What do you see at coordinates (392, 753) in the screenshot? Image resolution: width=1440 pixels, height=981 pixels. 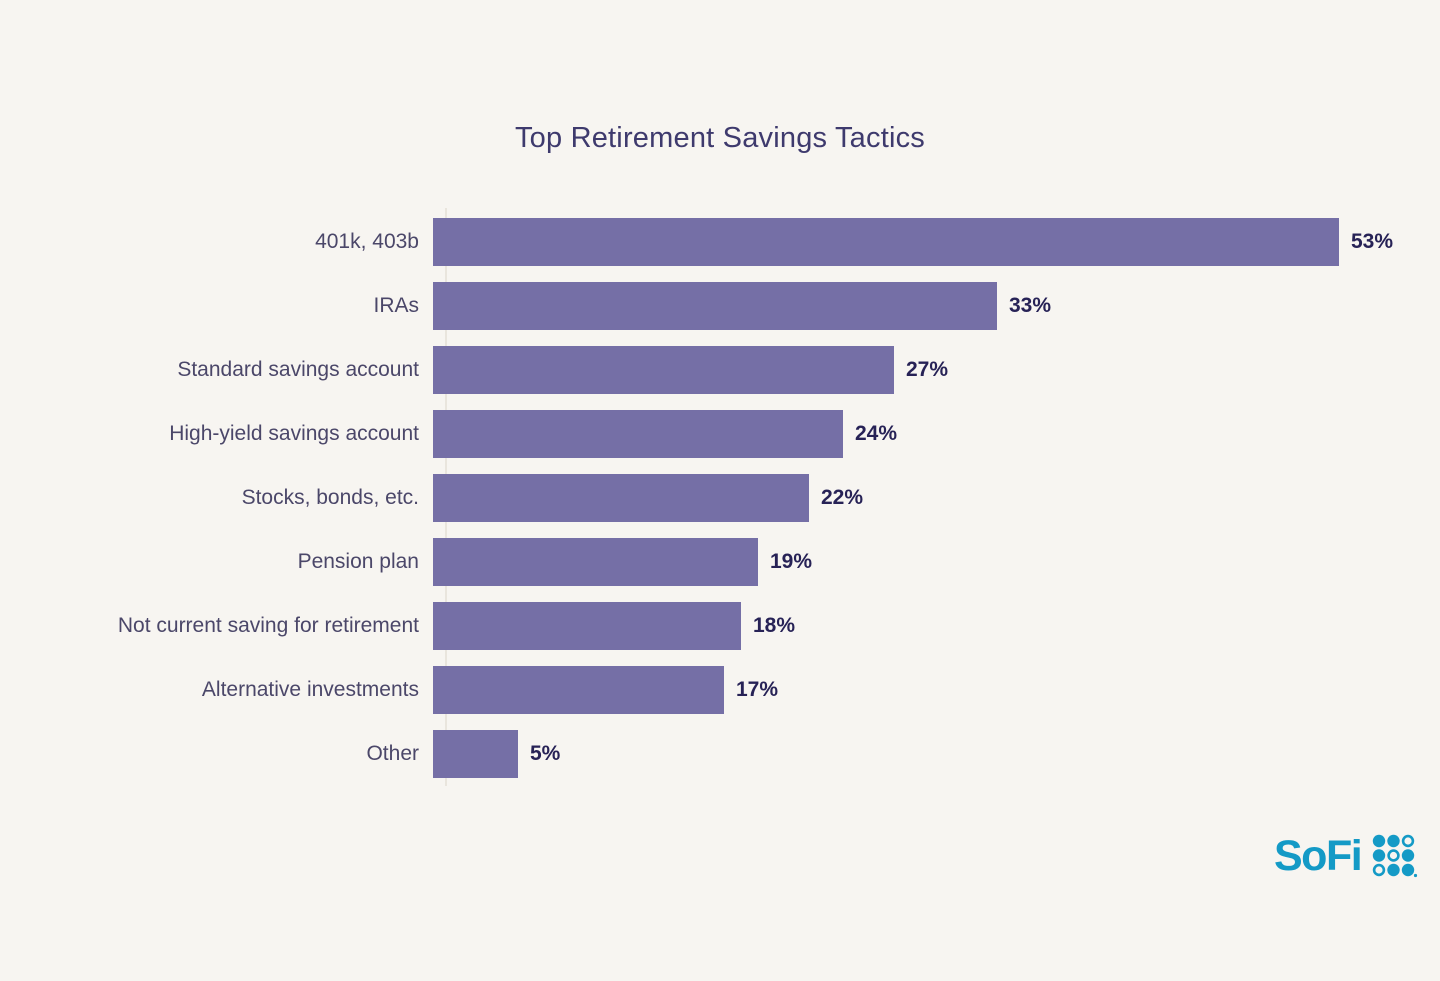 I see `category-label: Other` at bounding box center [392, 753].